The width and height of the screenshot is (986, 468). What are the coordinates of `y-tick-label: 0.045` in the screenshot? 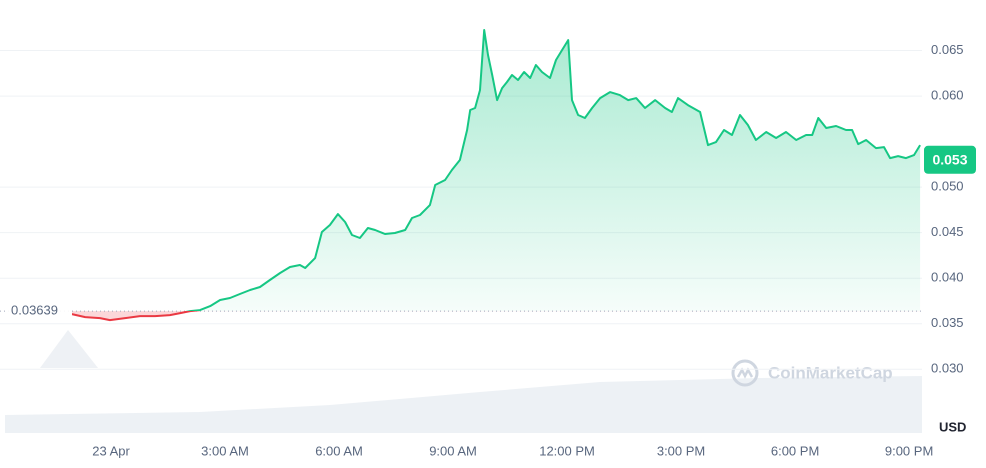 It's located at (947, 231).